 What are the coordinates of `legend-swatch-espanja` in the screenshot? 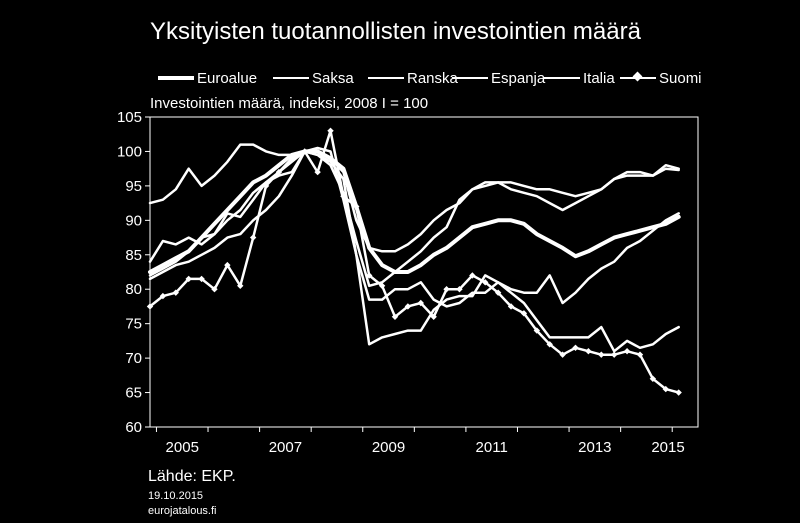 It's located at (470, 78).